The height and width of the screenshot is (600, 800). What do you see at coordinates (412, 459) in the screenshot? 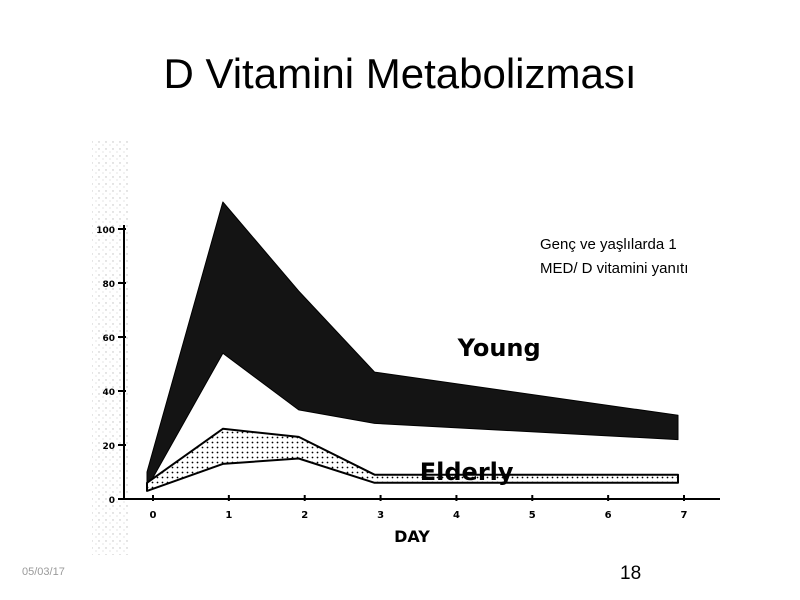
I see `series-band-elderly` at bounding box center [412, 459].